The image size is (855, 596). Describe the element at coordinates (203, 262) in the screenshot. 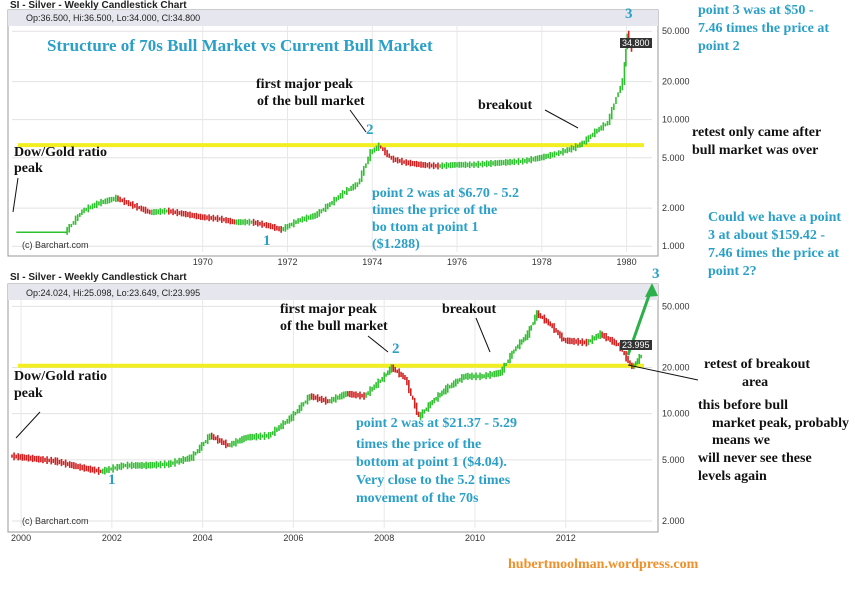

I see `top-x-tick-label: 1970` at that location.